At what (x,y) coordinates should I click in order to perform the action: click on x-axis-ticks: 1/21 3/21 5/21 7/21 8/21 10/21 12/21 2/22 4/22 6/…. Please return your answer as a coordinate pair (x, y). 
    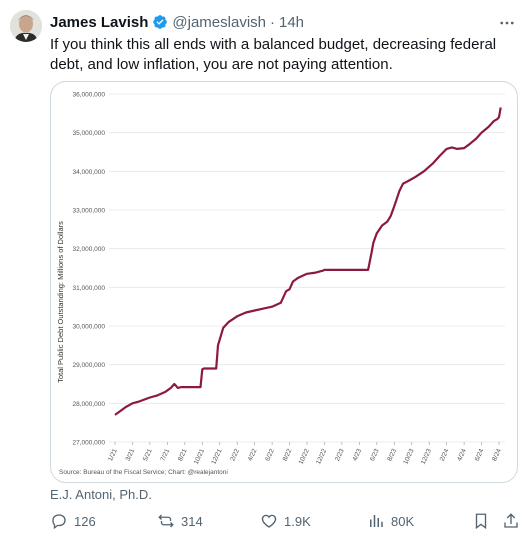
    Looking at the image, I should click on (305, 454).